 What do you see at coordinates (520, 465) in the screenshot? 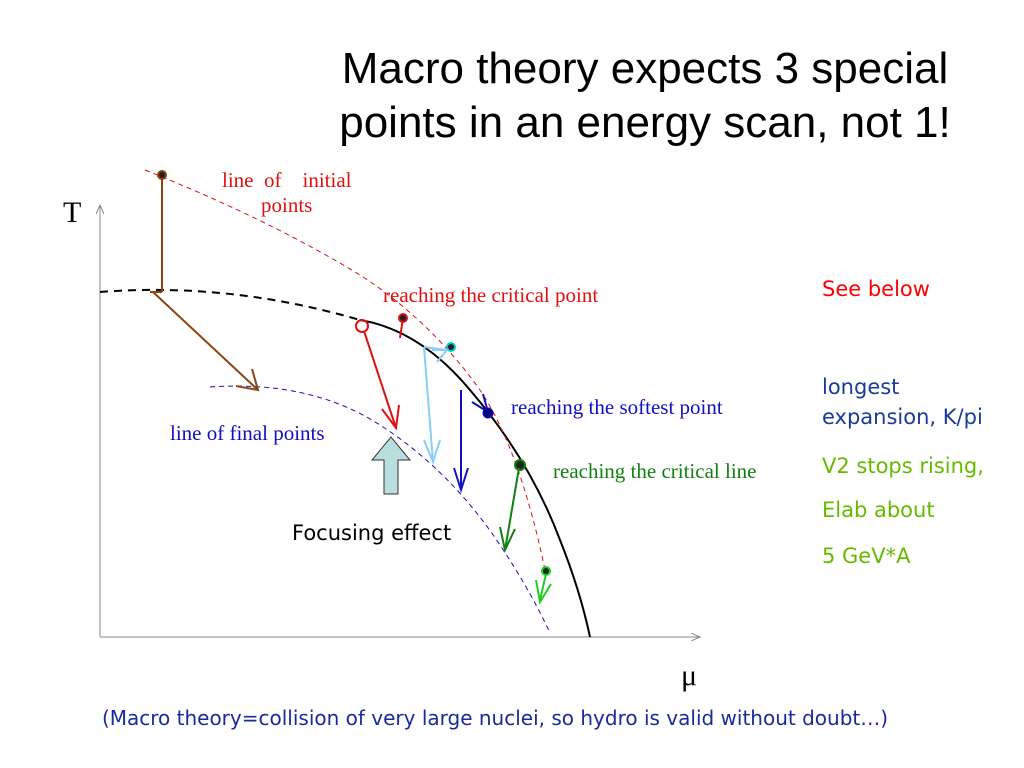
I see `critical-line-marker` at bounding box center [520, 465].